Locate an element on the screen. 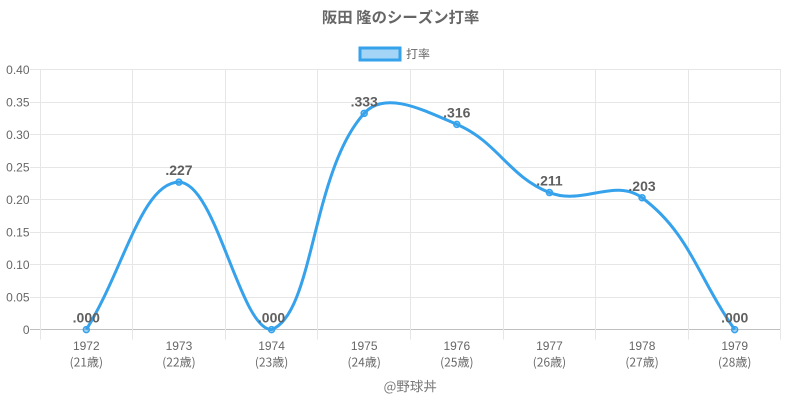 This screenshot has width=800, height=405. svg-text: 0 is located at coordinates (26, 330).